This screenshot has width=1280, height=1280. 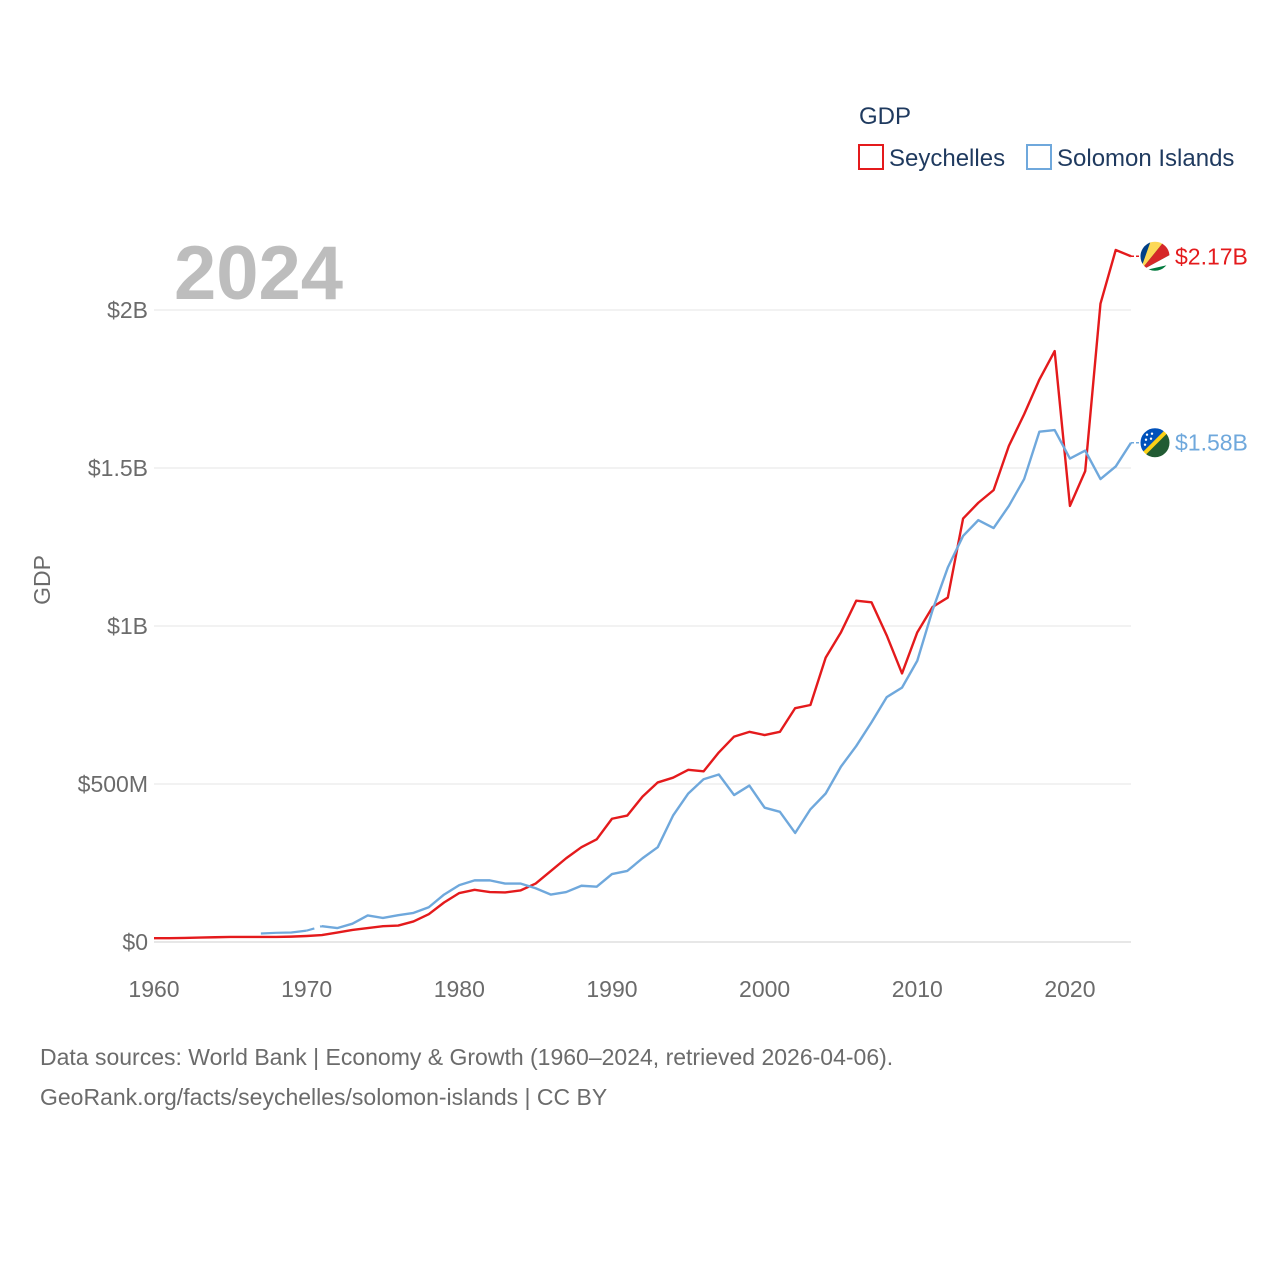 I want to click on legend-label-solomon-islands: Solomon Islands, so click(x=1145, y=158).